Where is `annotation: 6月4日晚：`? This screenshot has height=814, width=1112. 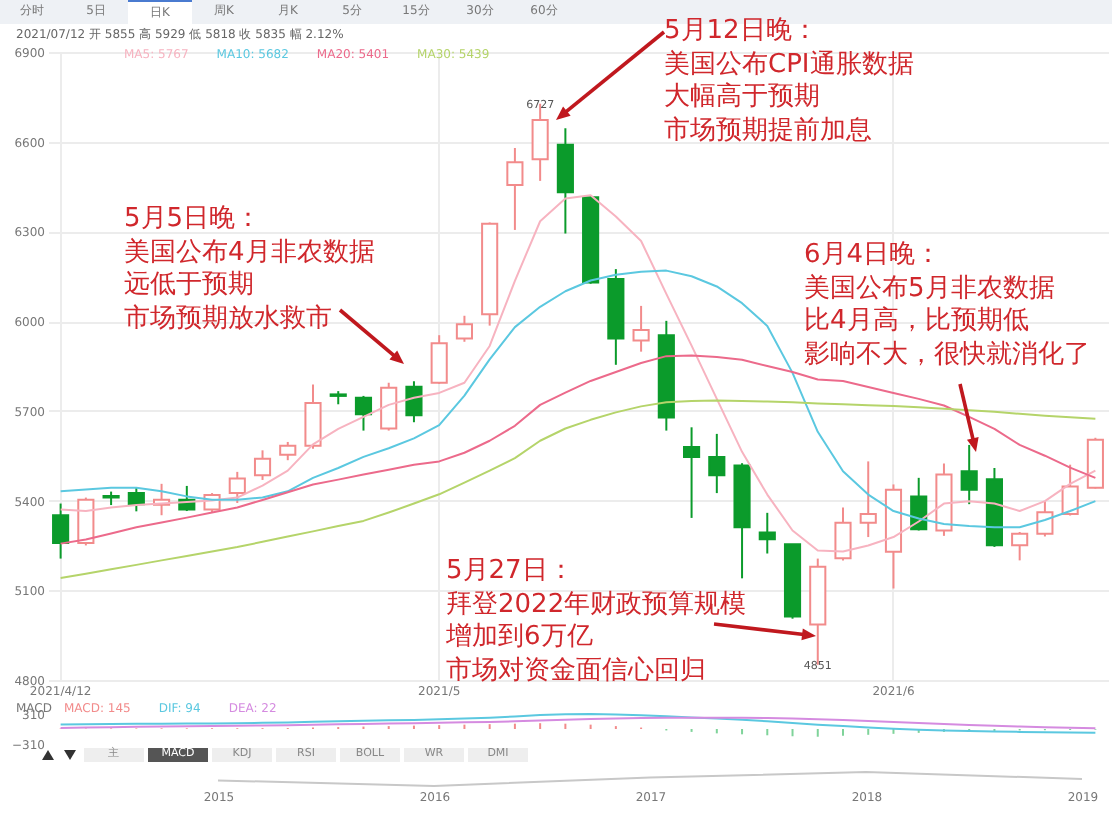 annotation: 6月4日晚： is located at coordinates (873, 256).